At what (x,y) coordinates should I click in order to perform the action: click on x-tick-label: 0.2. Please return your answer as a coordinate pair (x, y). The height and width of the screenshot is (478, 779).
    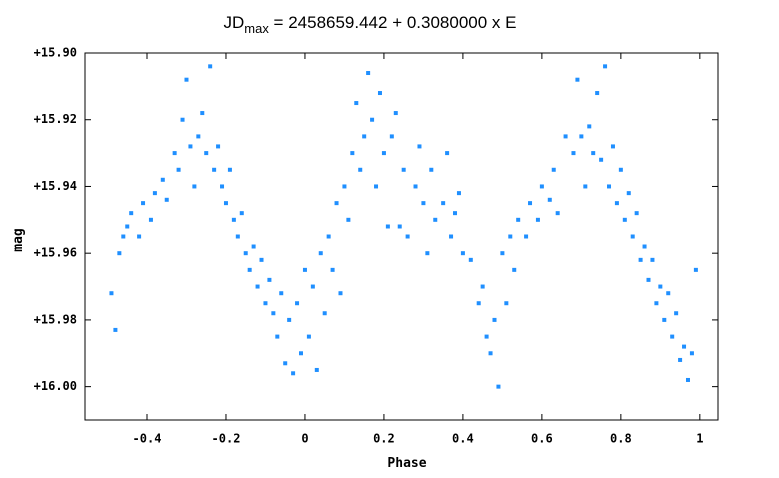
    Looking at the image, I should click on (384, 439).